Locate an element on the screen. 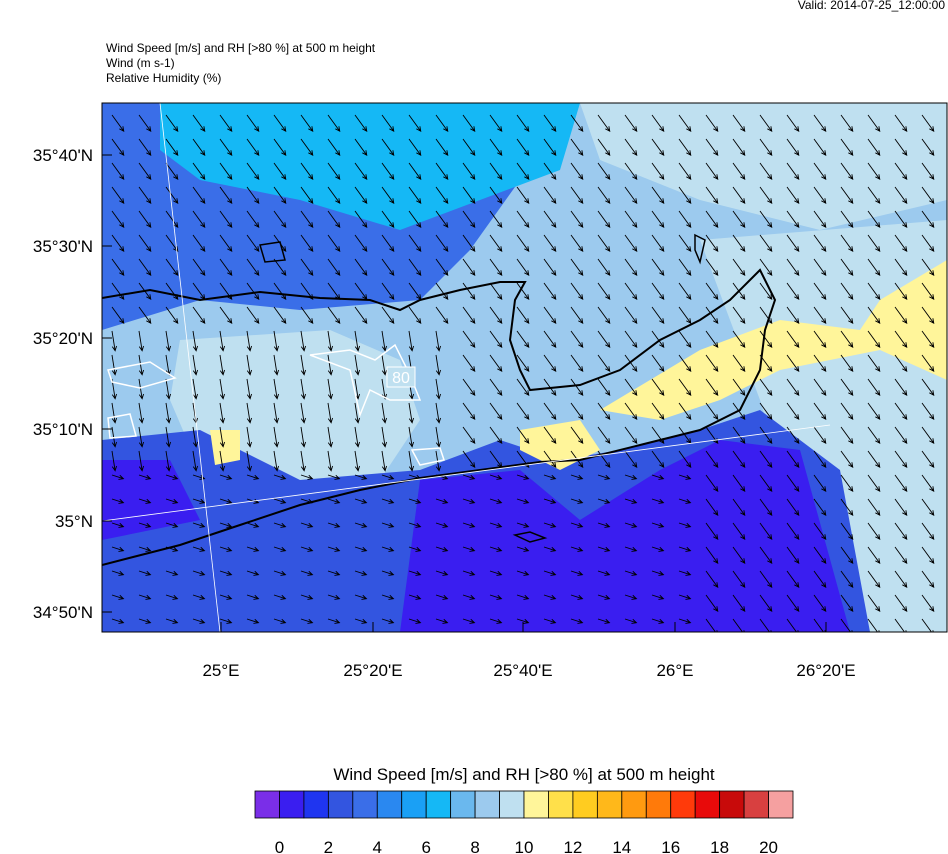  lat-label: 35°30'N is located at coordinates (63, 246).